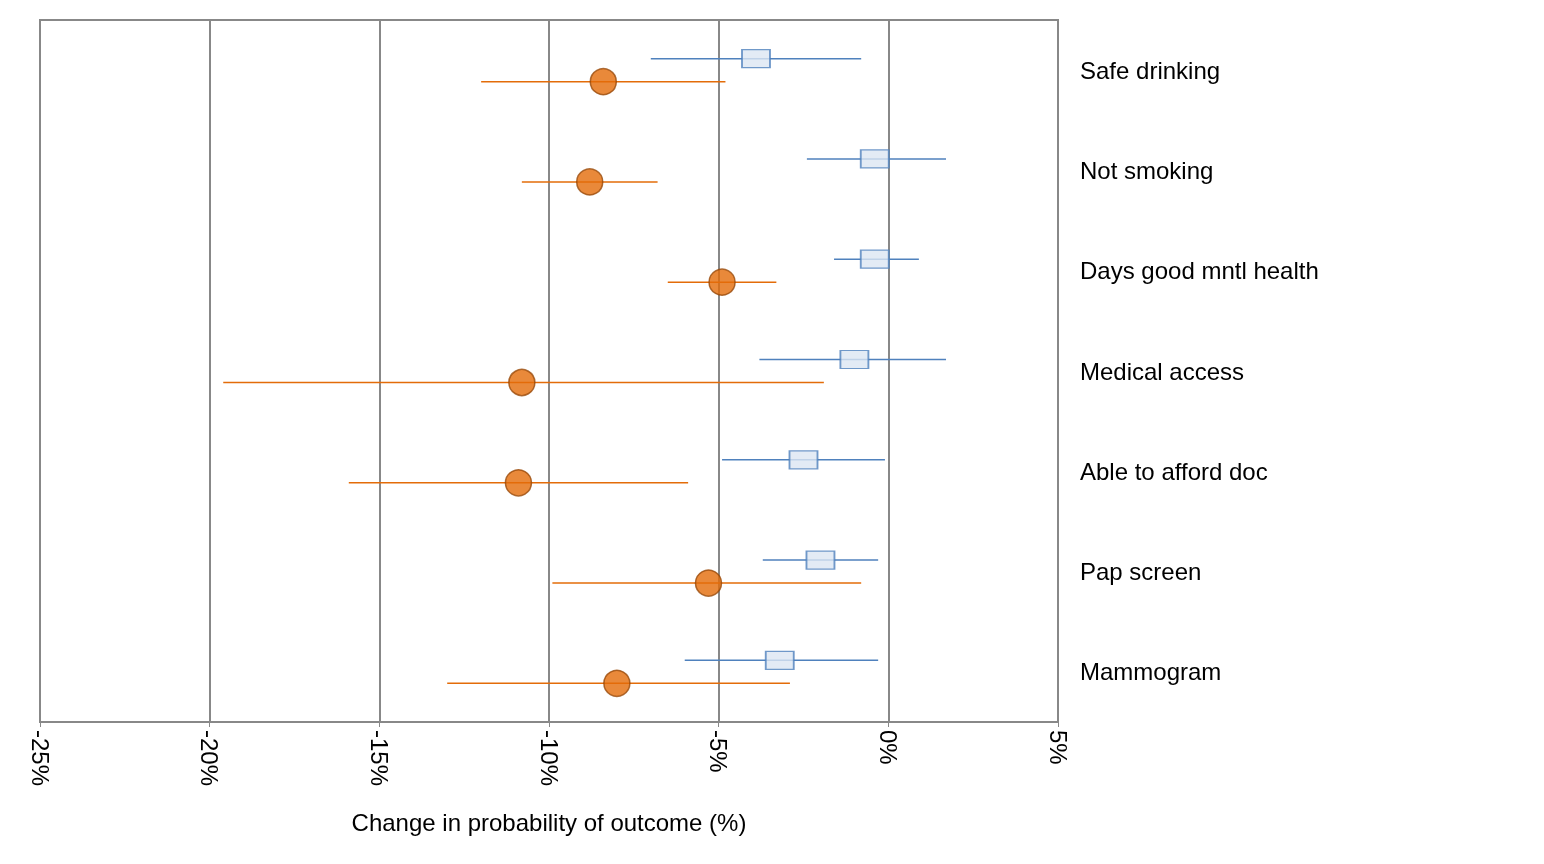 This screenshot has height=864, width=1544. I want to click on x-tick-label: 0%, so click(888, 747).